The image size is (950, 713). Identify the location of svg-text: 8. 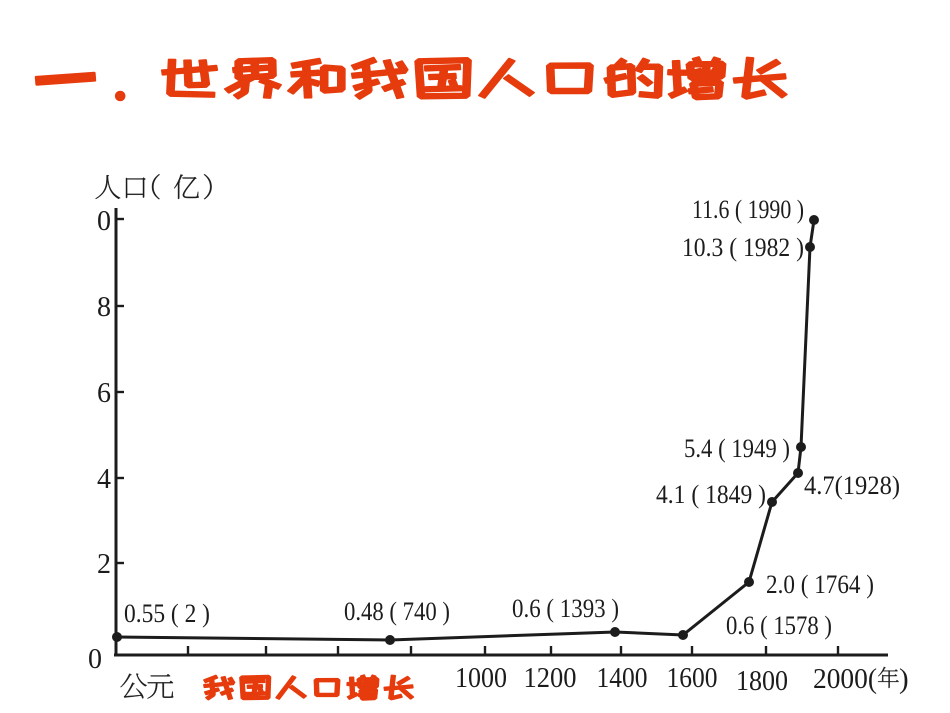
(104, 307).